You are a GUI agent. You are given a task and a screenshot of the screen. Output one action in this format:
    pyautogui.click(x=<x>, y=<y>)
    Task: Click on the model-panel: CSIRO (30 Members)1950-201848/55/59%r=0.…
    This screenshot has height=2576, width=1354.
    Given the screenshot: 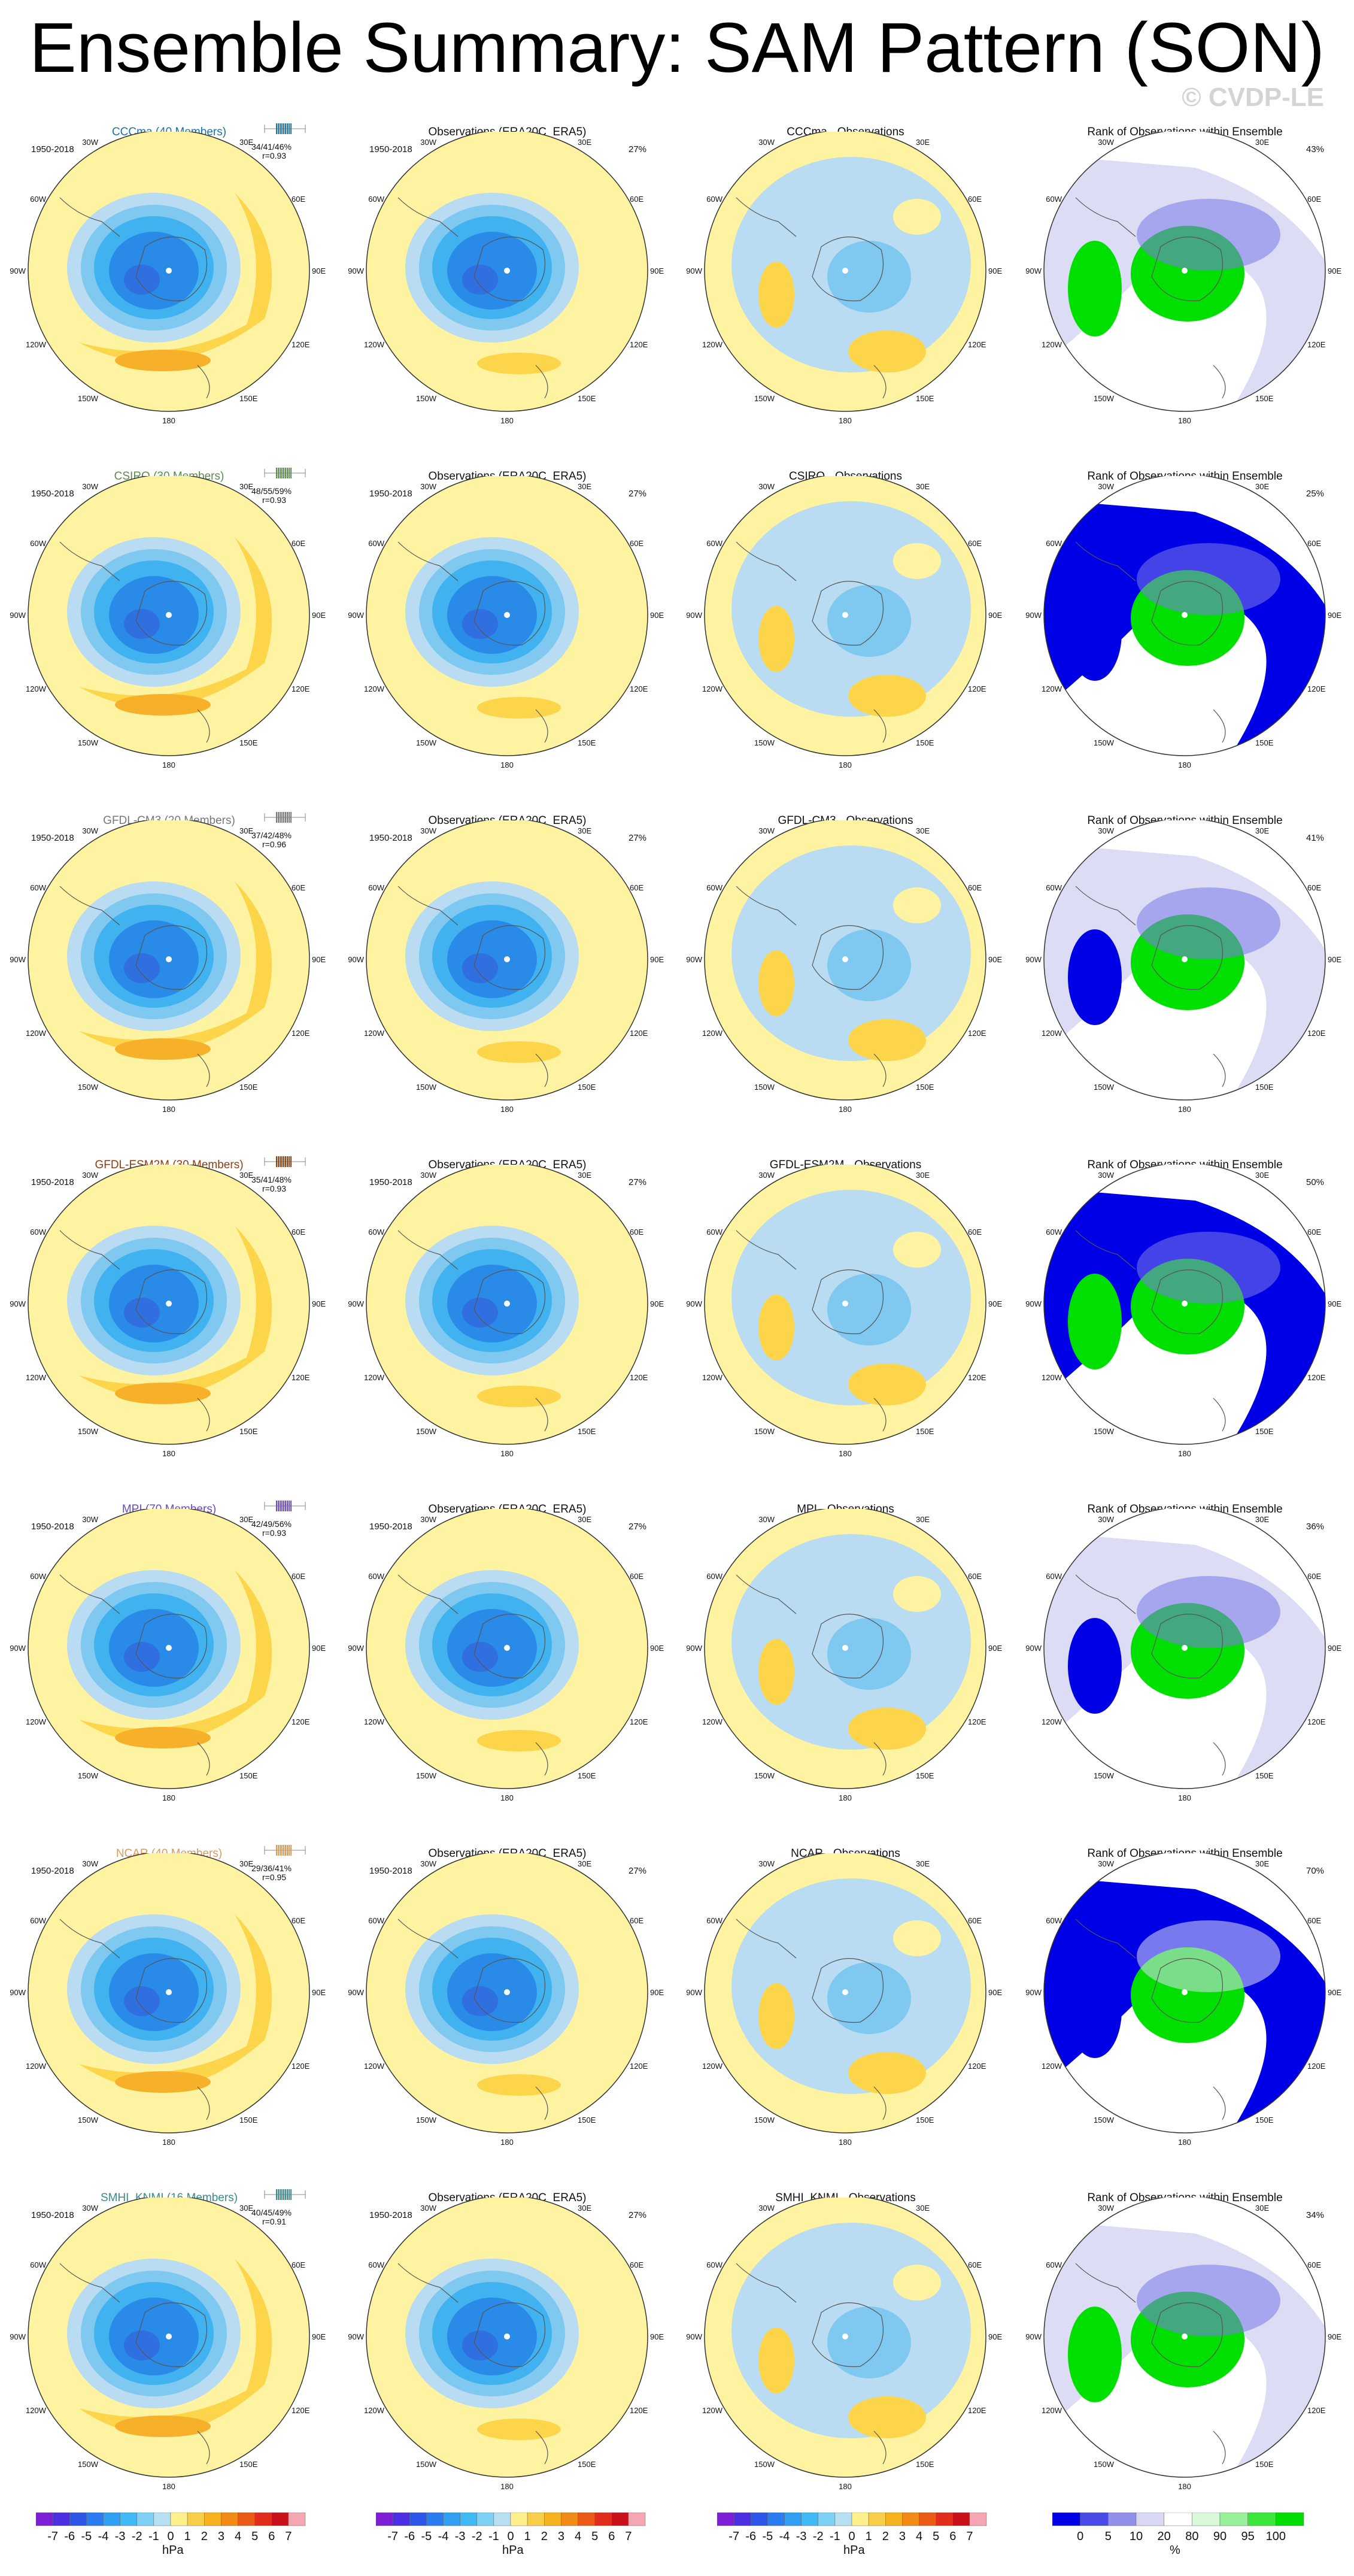 What is the action you would take?
    pyautogui.click(x=169, y=612)
    